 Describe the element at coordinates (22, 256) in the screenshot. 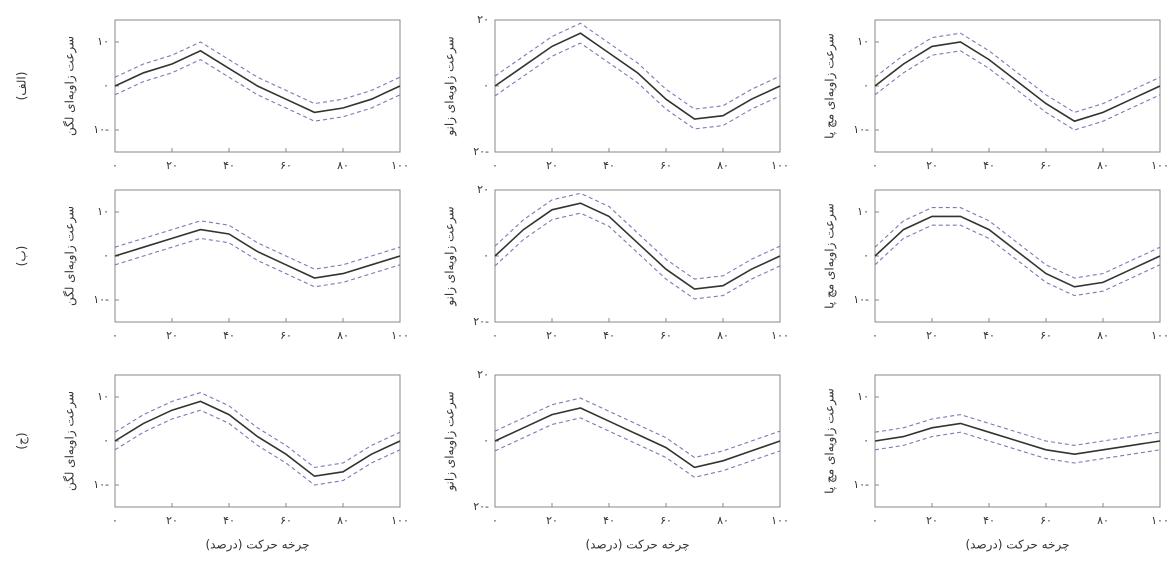

I see `panel-label: (ب)` at that location.